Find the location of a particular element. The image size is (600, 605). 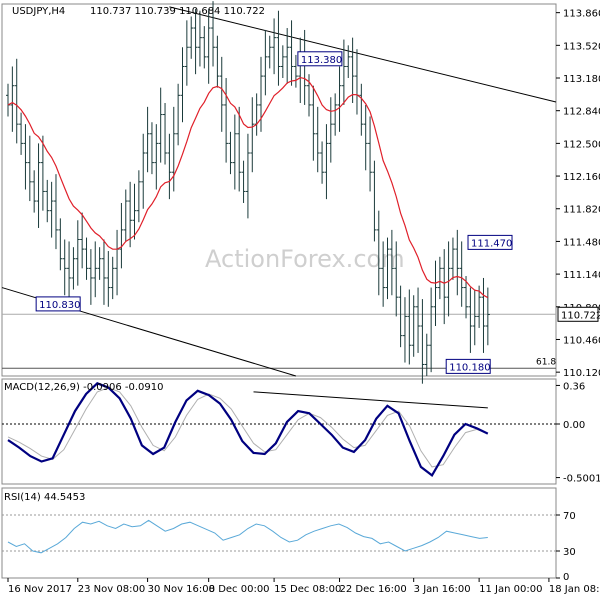

x-tick-label: 8 Dec 00:00 is located at coordinates (239, 589).